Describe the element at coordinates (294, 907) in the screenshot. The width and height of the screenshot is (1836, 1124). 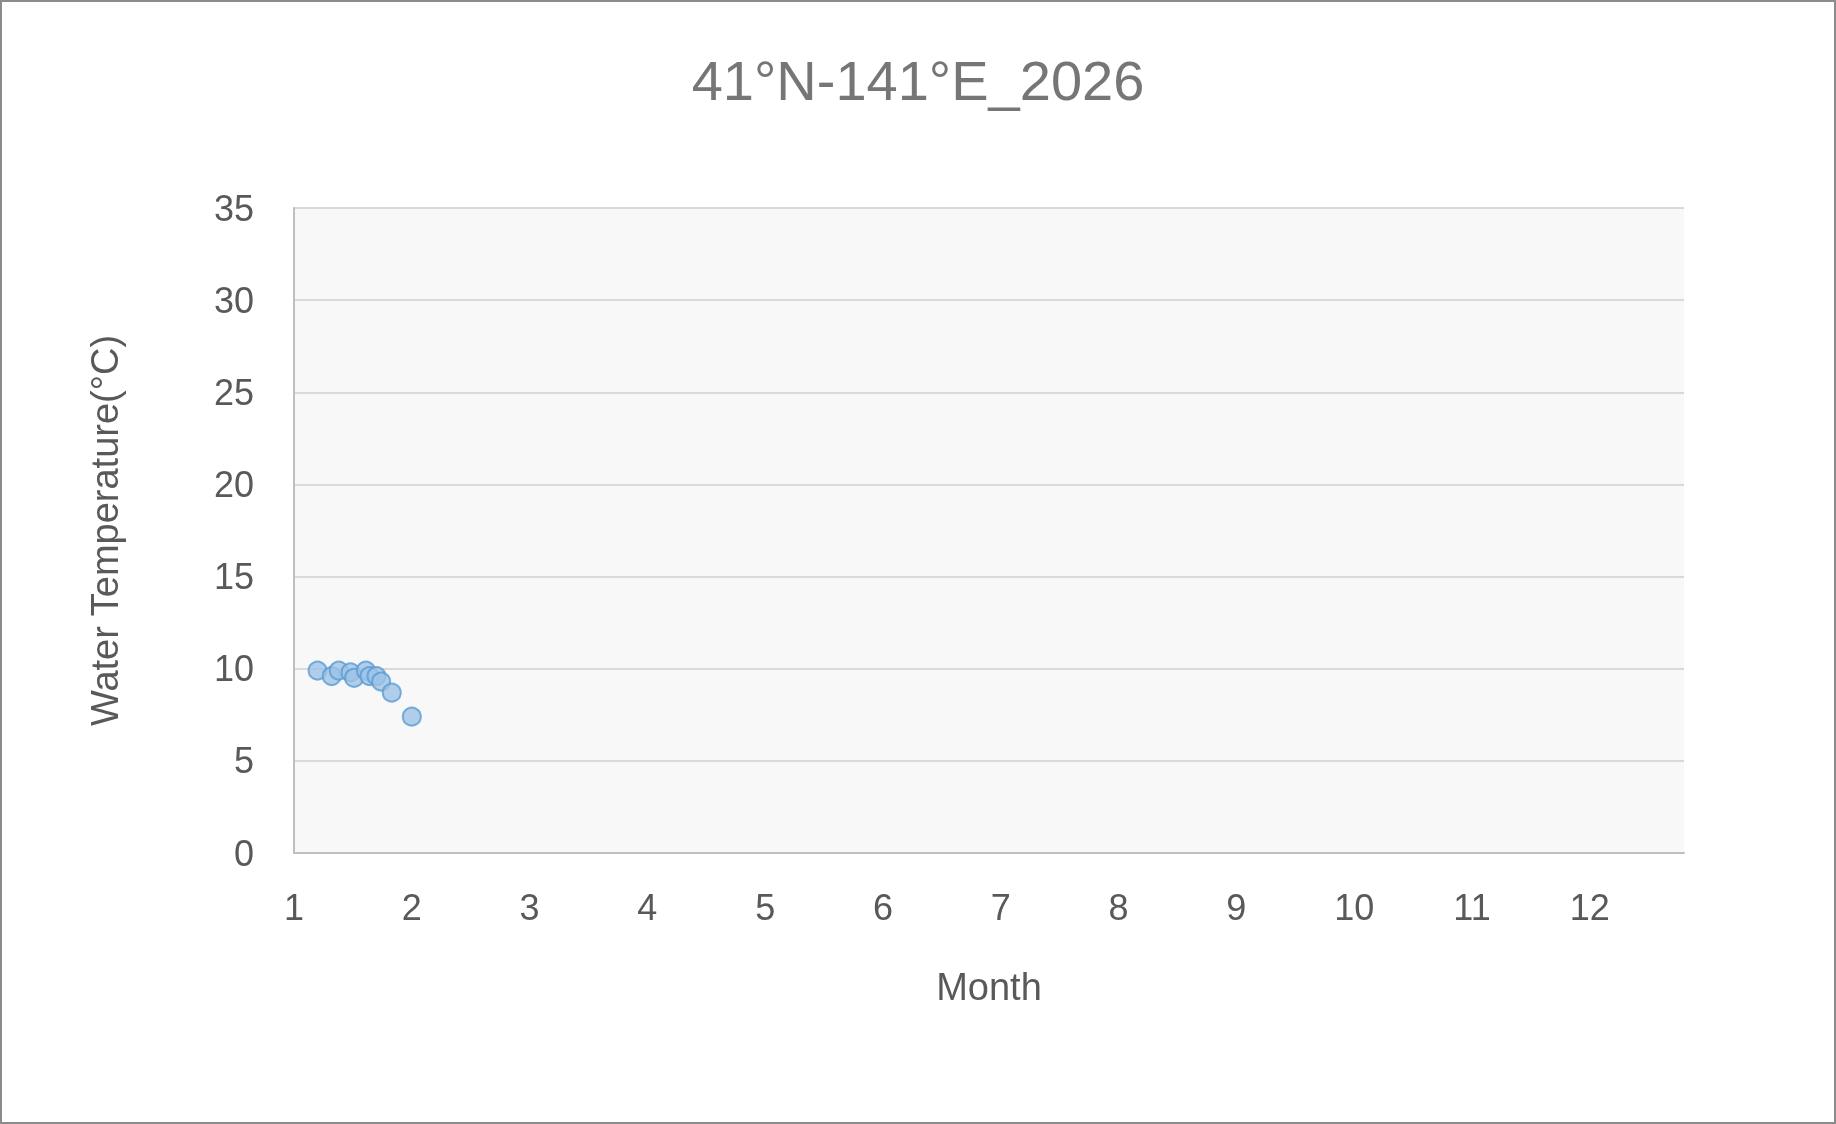
I see `x-tick-label: 1` at that location.